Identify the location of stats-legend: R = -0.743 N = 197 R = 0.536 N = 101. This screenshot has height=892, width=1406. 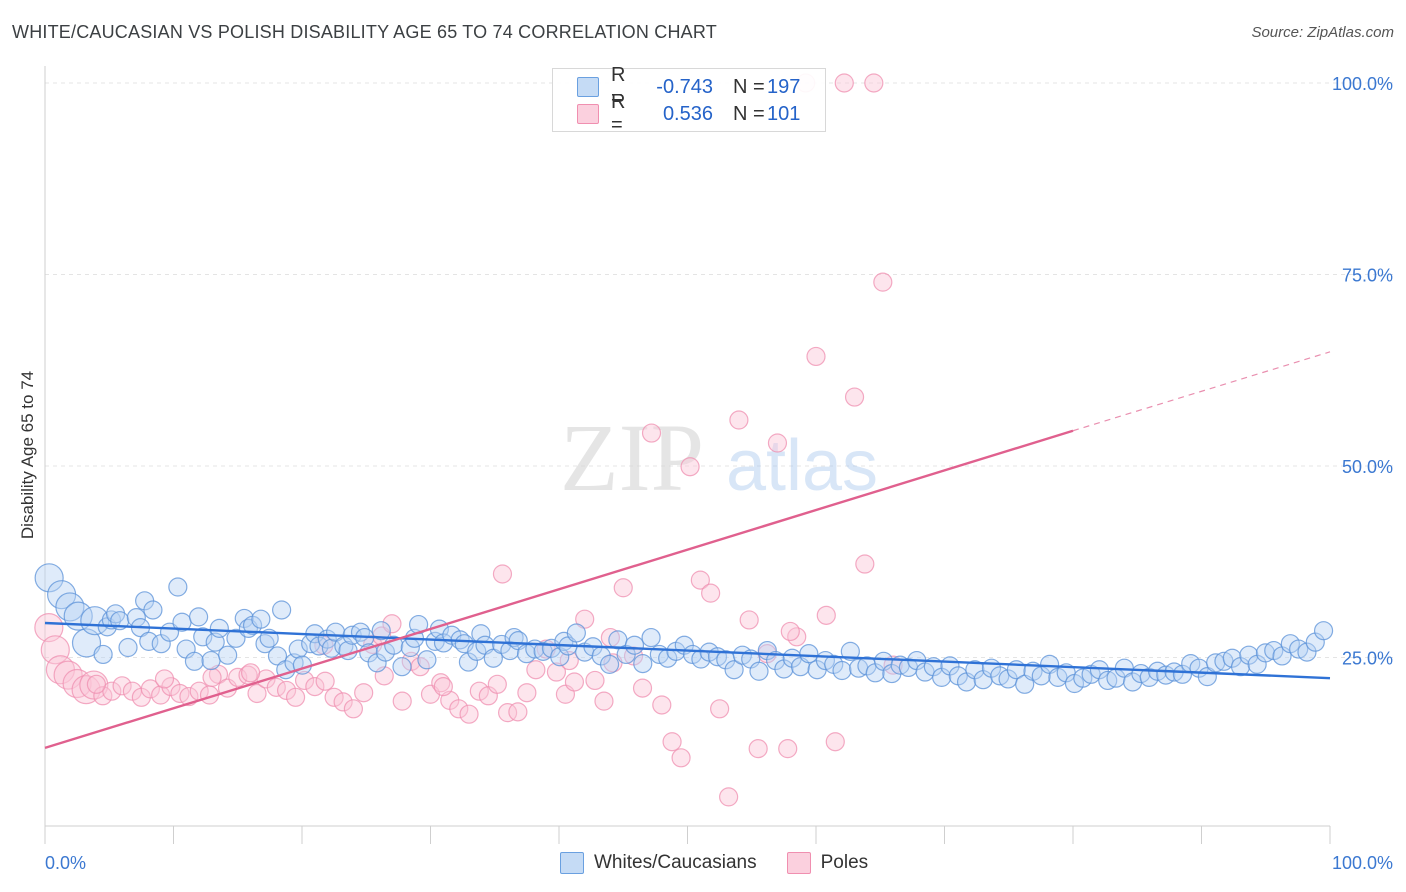
(689, 100).